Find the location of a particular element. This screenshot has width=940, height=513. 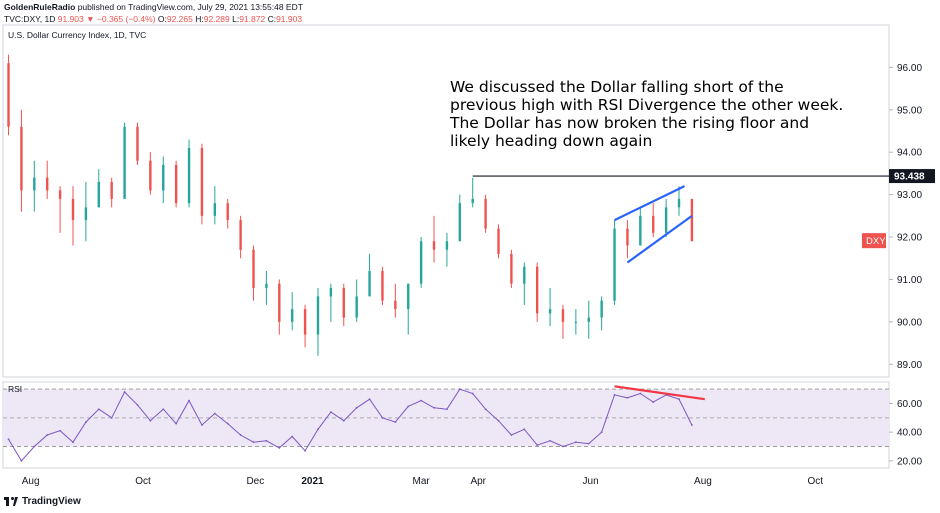

rsi-divergence-line is located at coordinates (659, 393).